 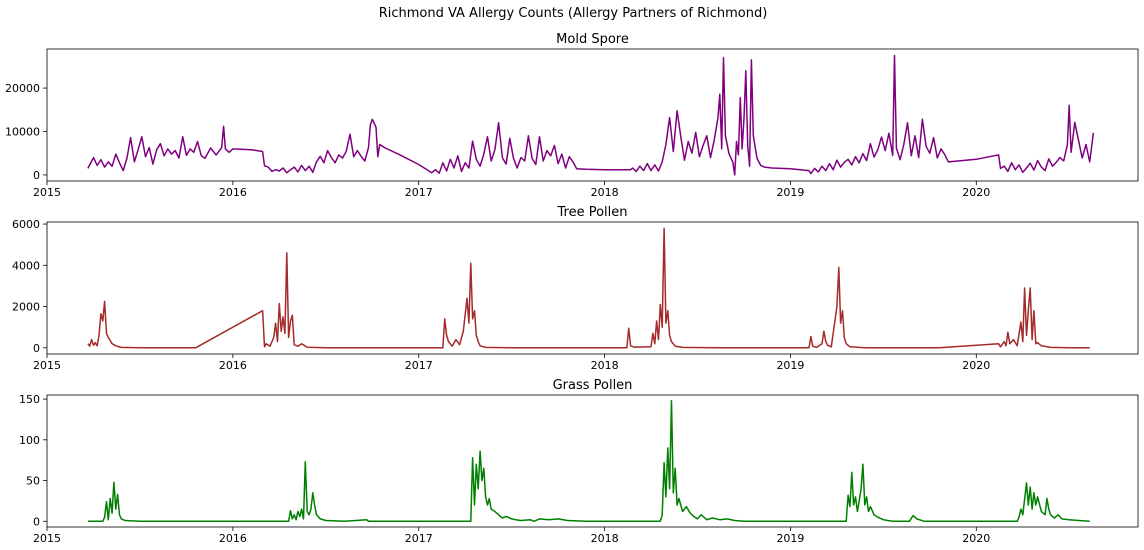 What do you see at coordinates (790, 192) in the screenshot?
I see `mold-spore-x-tick-label: 2019` at bounding box center [790, 192].